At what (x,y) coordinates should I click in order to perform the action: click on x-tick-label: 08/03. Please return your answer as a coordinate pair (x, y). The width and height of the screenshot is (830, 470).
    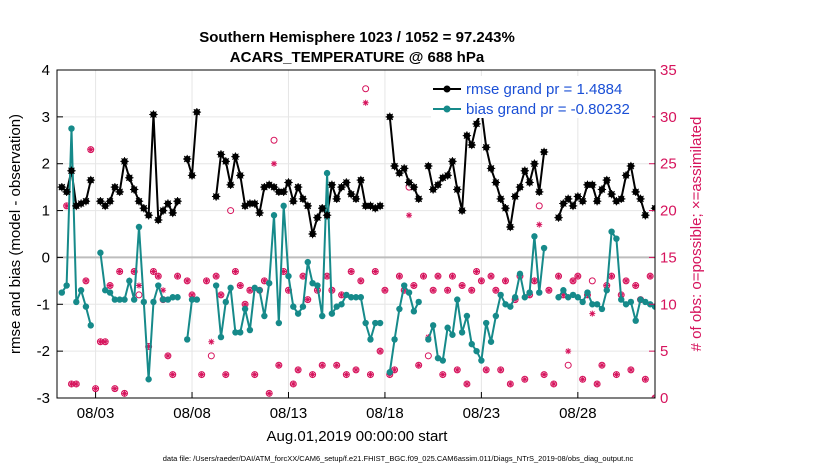
    Looking at the image, I should click on (96, 413).